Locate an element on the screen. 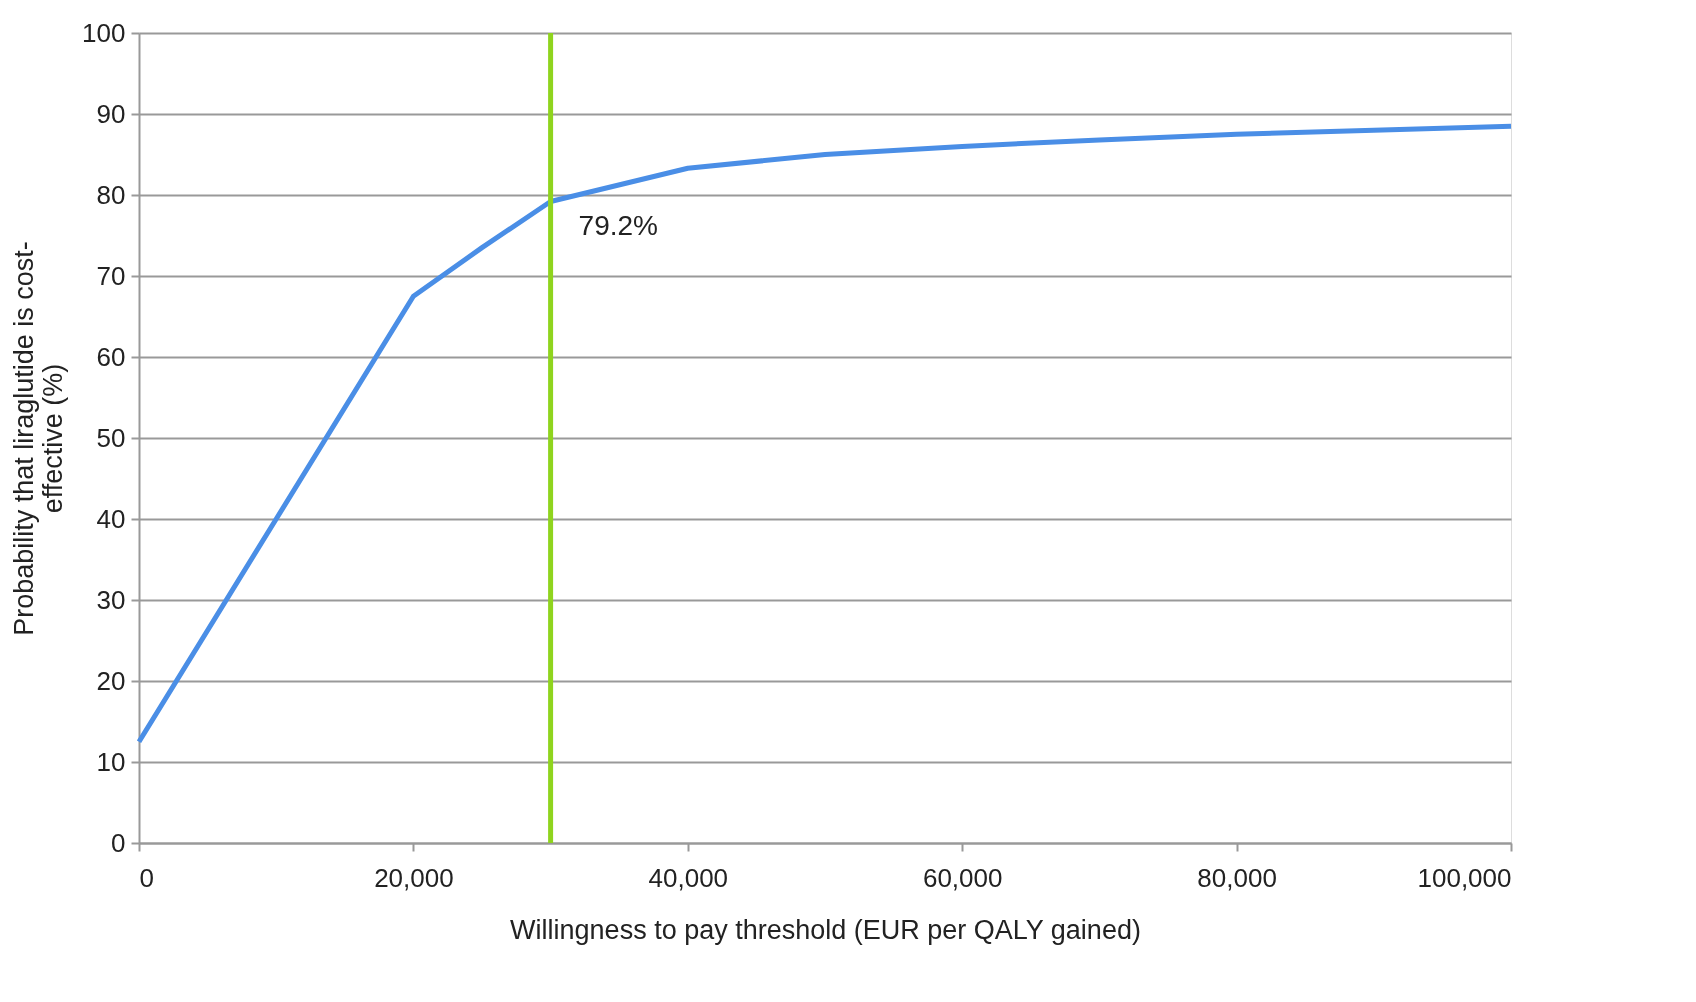  y-tick-label: 0 is located at coordinates (118, 842).